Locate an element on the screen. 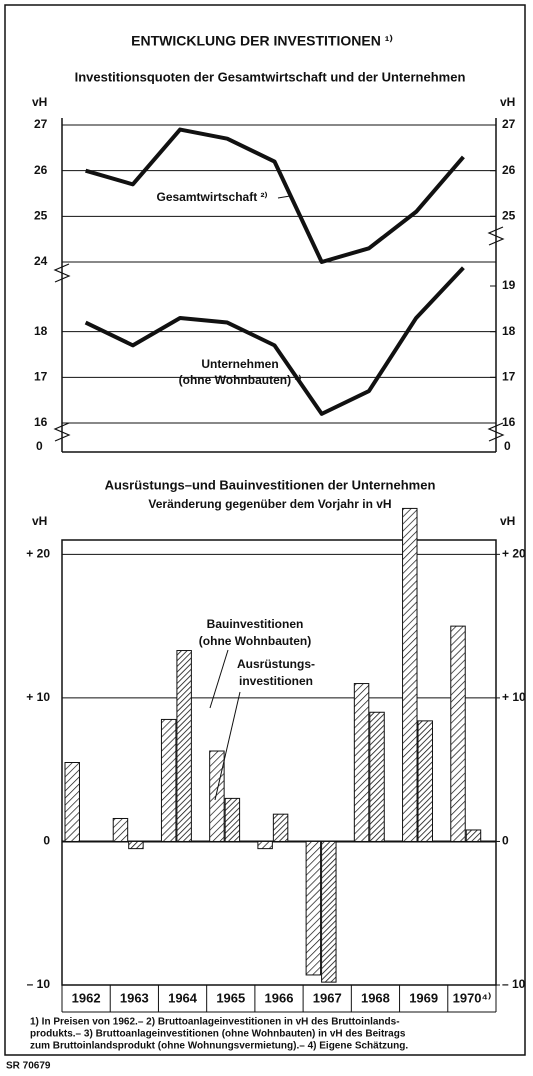 The height and width of the screenshot is (1076, 533). y-tick-label: 18 is located at coordinates (41, 331).